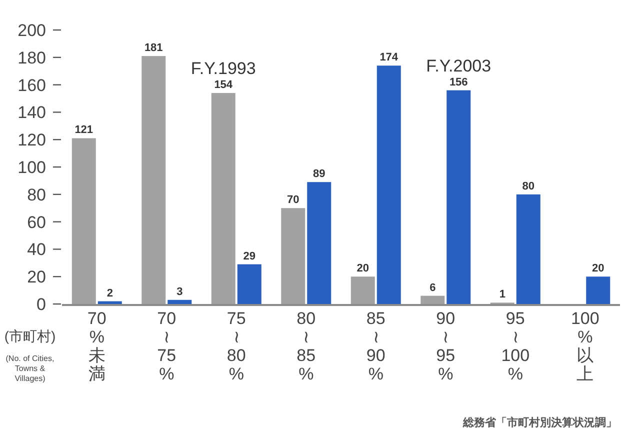  I want to click on data-label: 89, so click(319, 174).